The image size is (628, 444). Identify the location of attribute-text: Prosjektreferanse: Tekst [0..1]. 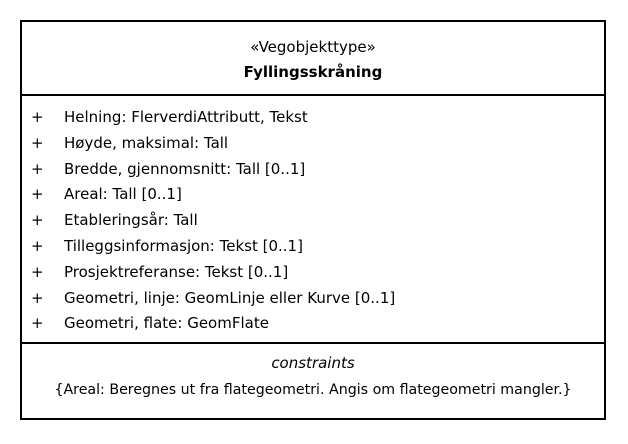
(176, 271).